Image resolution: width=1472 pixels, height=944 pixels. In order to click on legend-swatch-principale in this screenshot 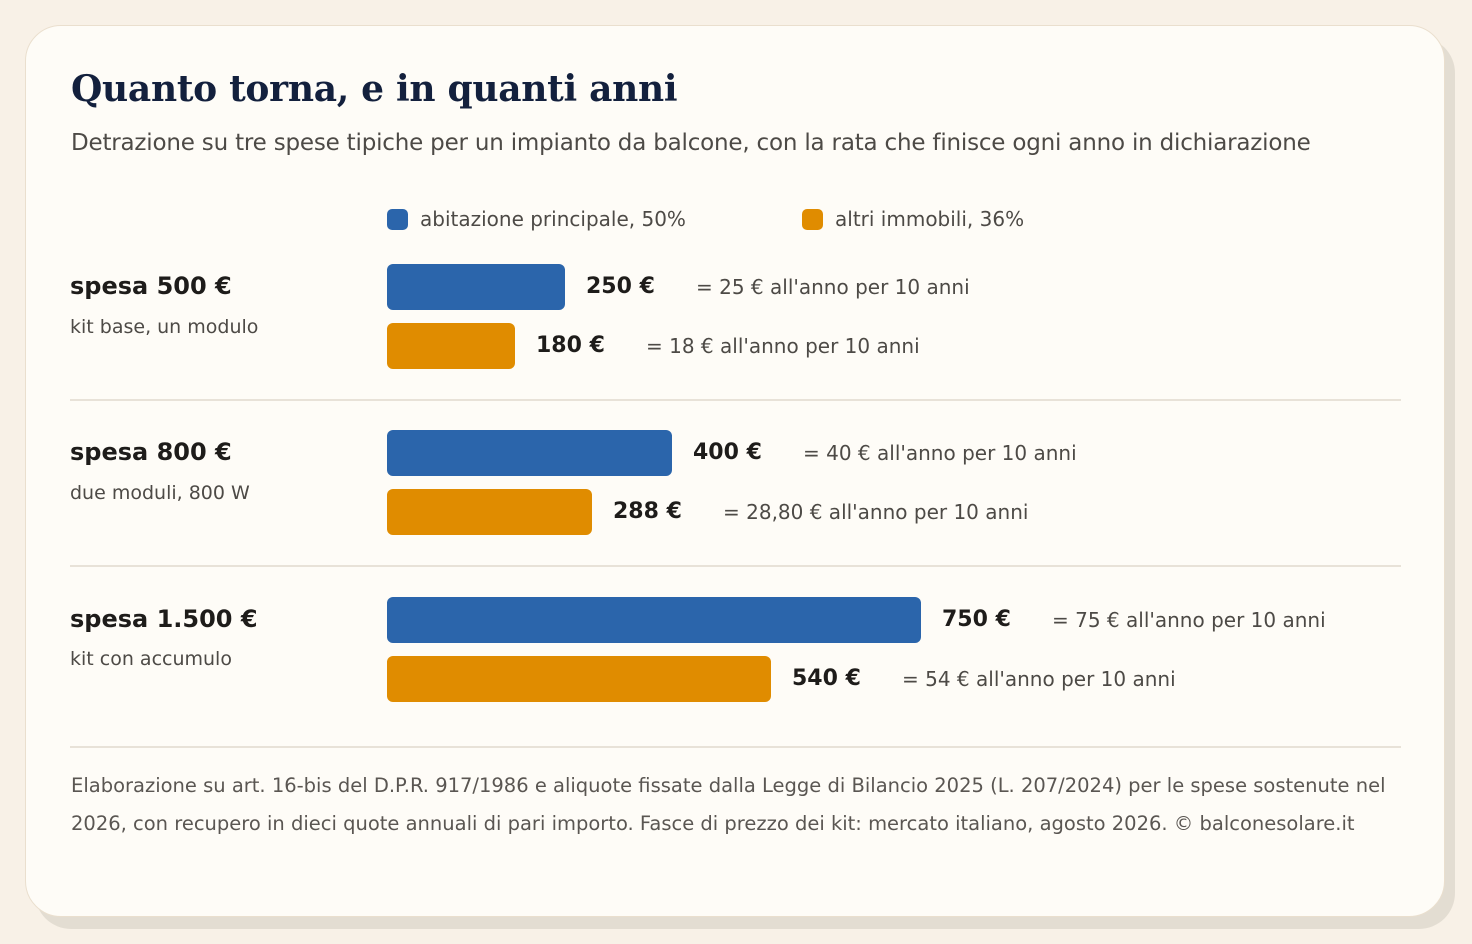, I will do `click(397, 219)`.